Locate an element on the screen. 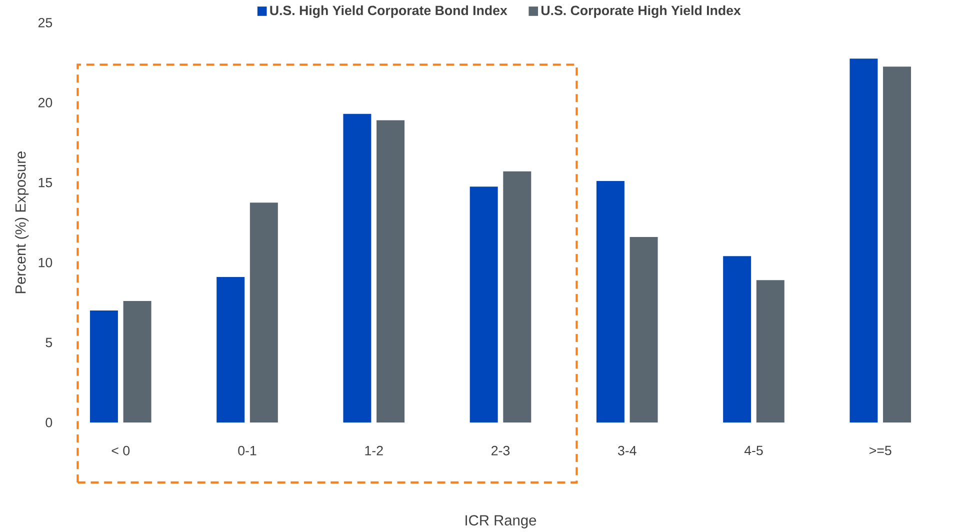 This screenshot has height=532, width=957. x-tick-label: < 0 is located at coordinates (121, 451).